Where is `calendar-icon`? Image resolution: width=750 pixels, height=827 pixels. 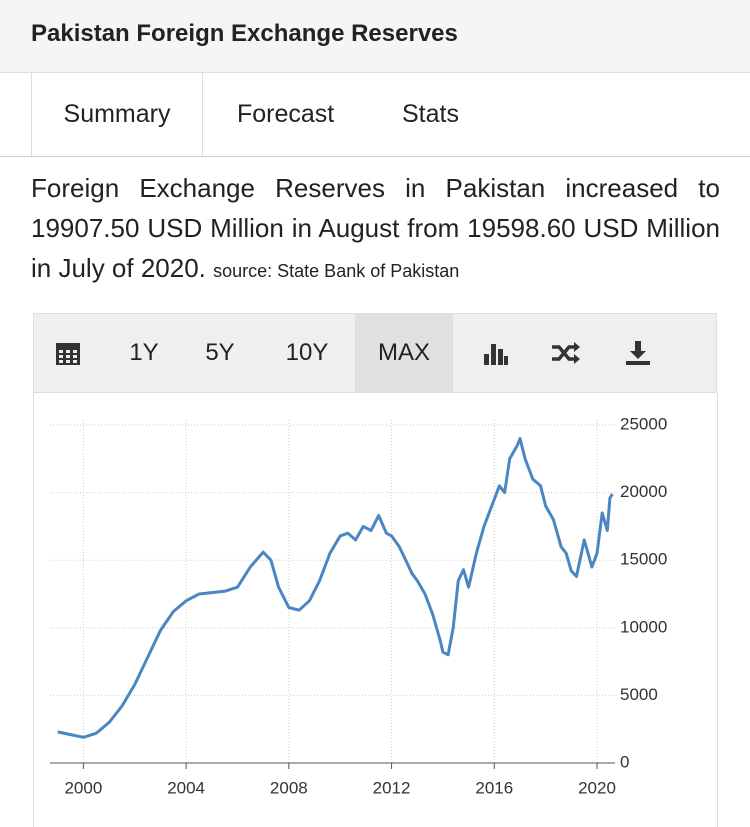 calendar-icon is located at coordinates (68, 354).